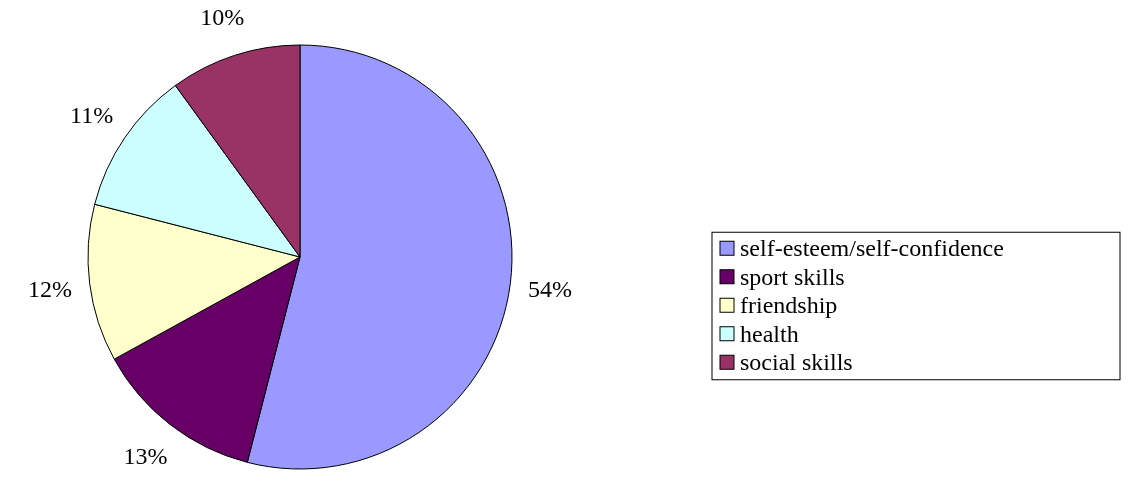 The width and height of the screenshot is (1133, 481). What do you see at coordinates (796, 362) in the screenshot?
I see `legend-label: social skills` at bounding box center [796, 362].